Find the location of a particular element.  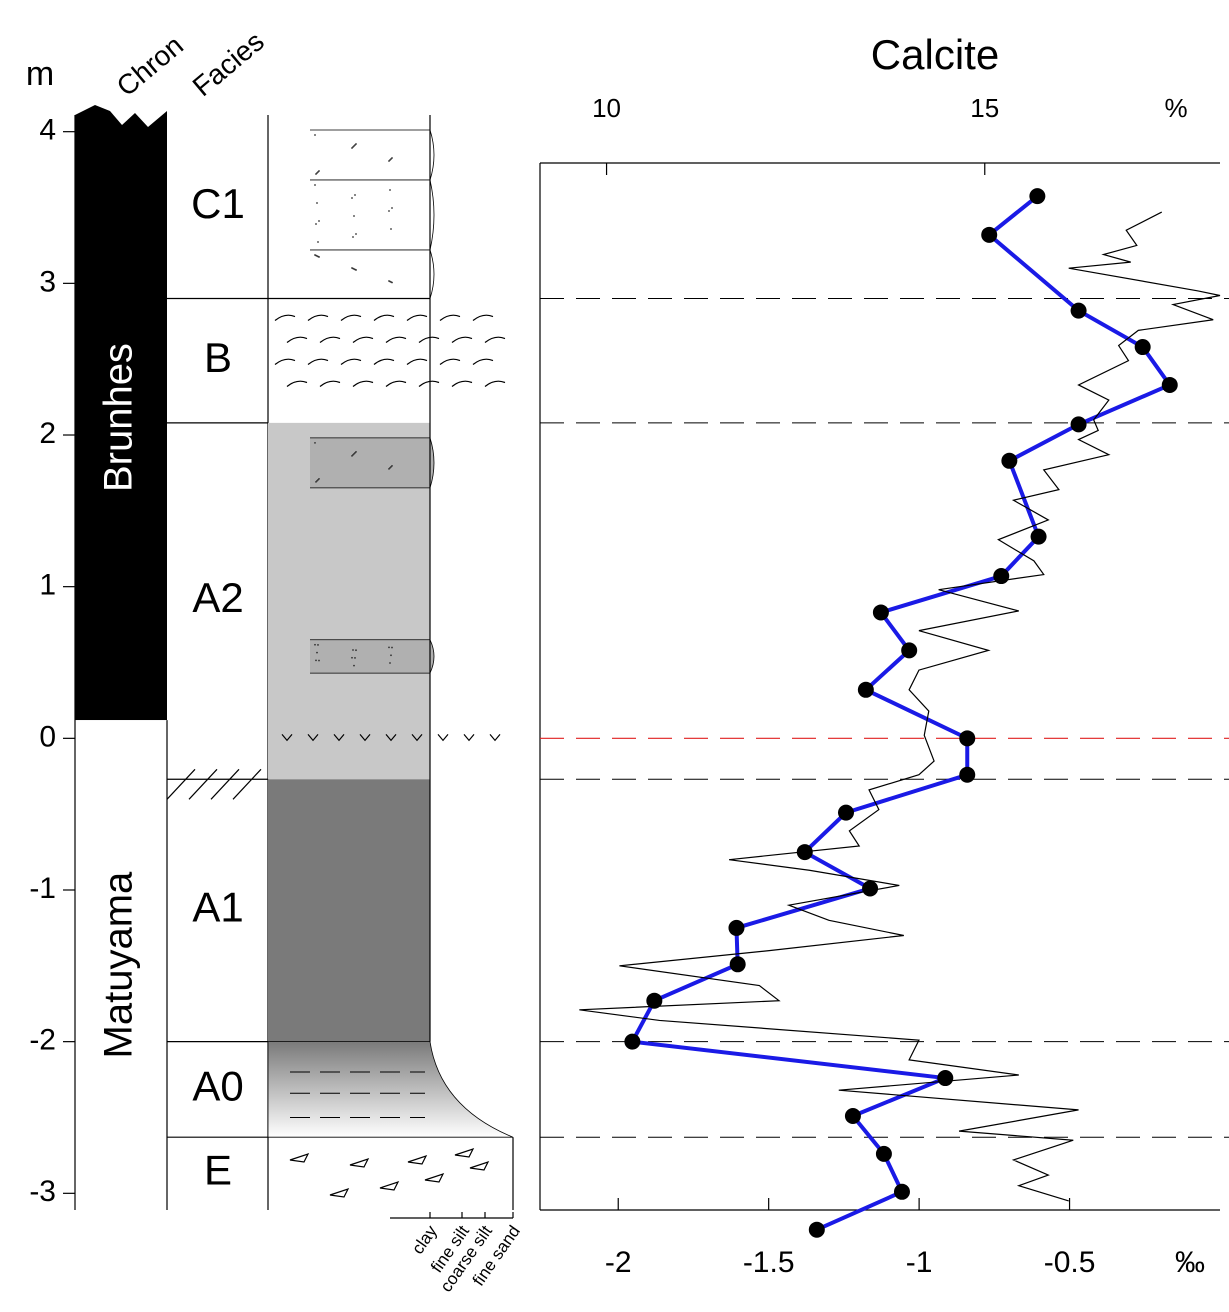

depth-label: m is located at coordinates (40, 74).